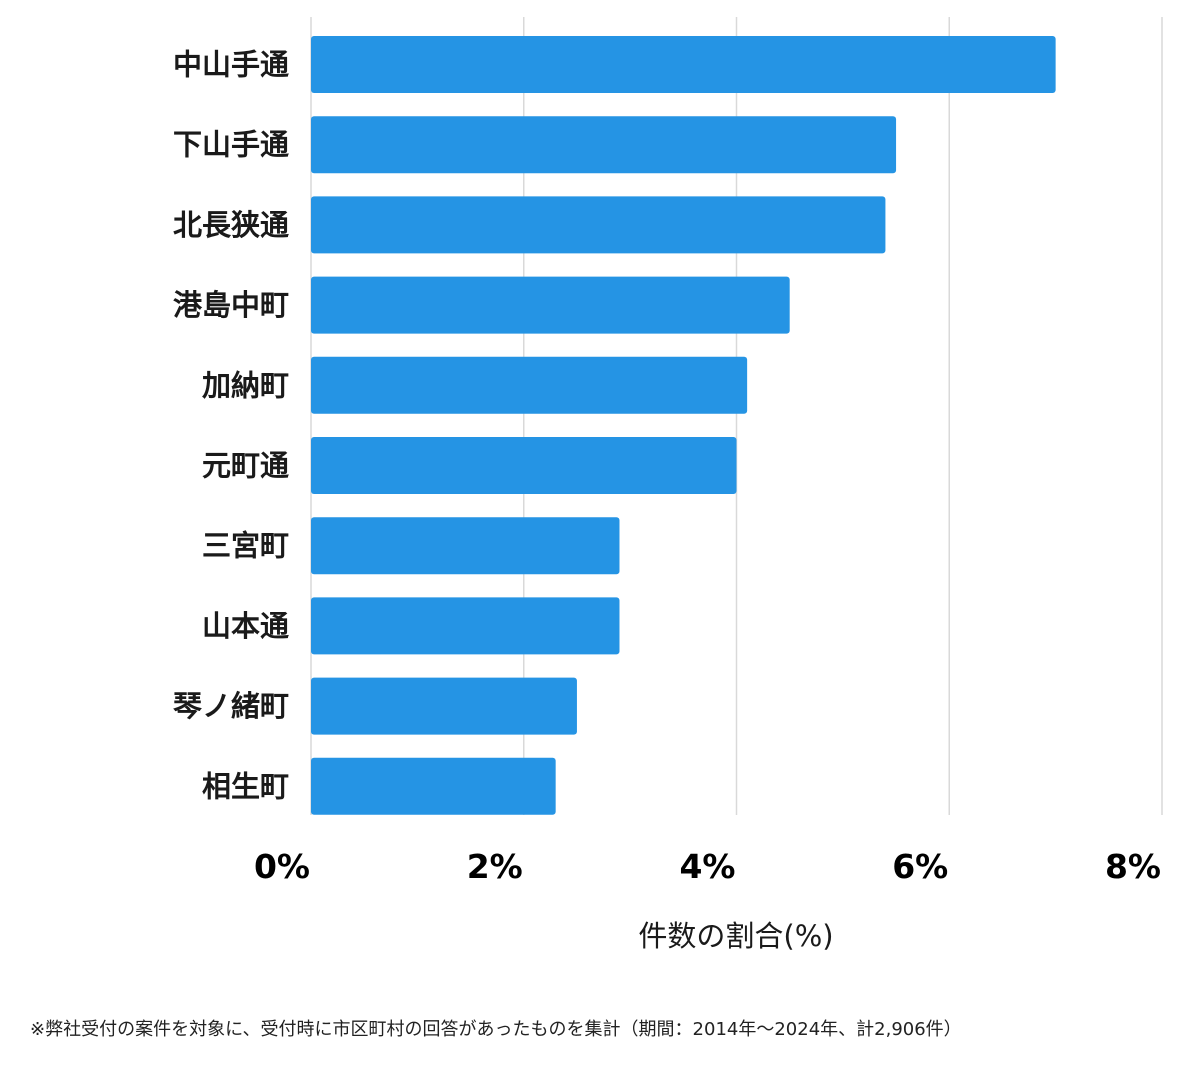 This screenshot has height=1069, width=1200. What do you see at coordinates (231, 305) in the screenshot?
I see `category-label: 港島中町` at bounding box center [231, 305].